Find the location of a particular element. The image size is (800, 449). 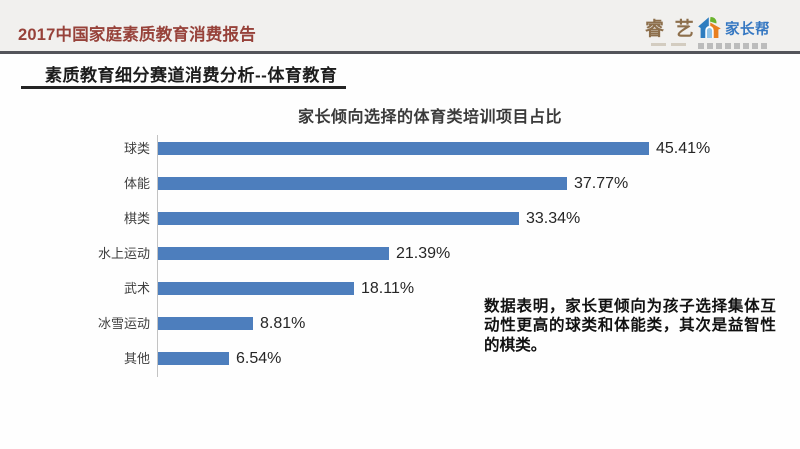

bar-row: 武术 18.11% is located at coordinates (400, 288).